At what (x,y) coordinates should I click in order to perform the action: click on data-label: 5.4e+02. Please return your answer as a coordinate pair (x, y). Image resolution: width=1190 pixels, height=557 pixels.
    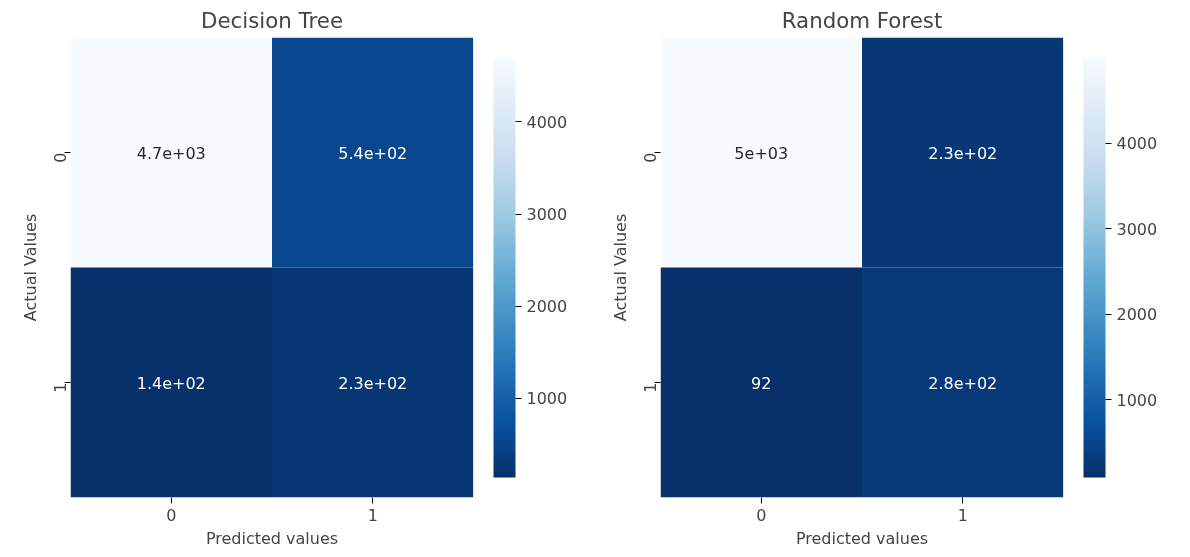
    Looking at the image, I should click on (373, 153).